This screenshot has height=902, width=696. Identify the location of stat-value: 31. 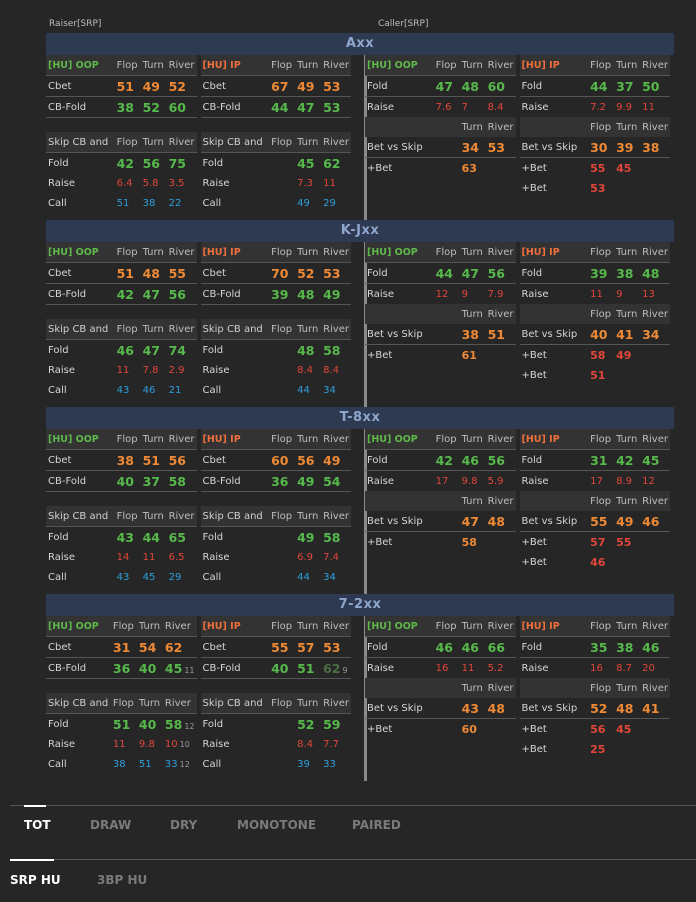
(121, 647).